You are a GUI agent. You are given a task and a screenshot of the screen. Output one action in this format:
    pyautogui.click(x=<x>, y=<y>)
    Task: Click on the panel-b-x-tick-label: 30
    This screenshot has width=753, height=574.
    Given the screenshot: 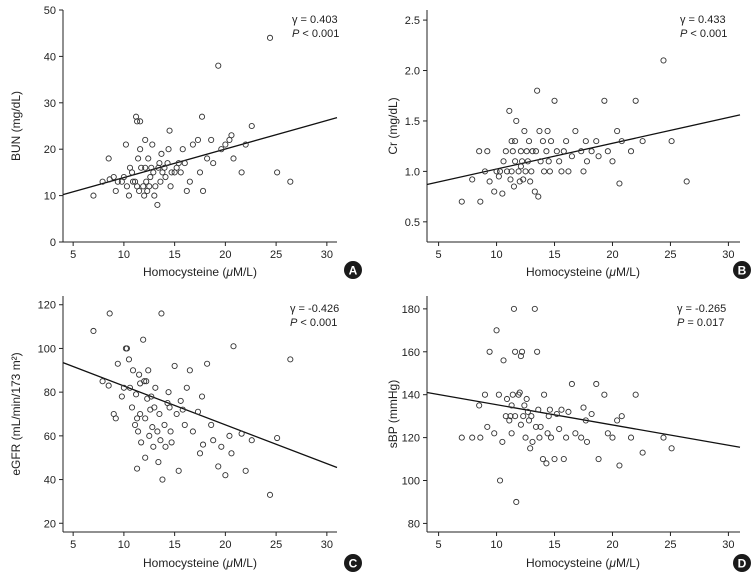 What is the action you would take?
    pyautogui.click(x=728, y=255)
    